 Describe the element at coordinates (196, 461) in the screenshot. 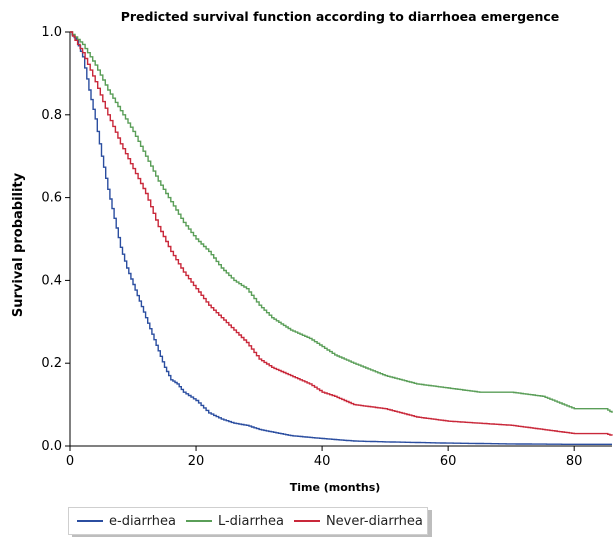

I see `x-tick-label: 20` at that location.